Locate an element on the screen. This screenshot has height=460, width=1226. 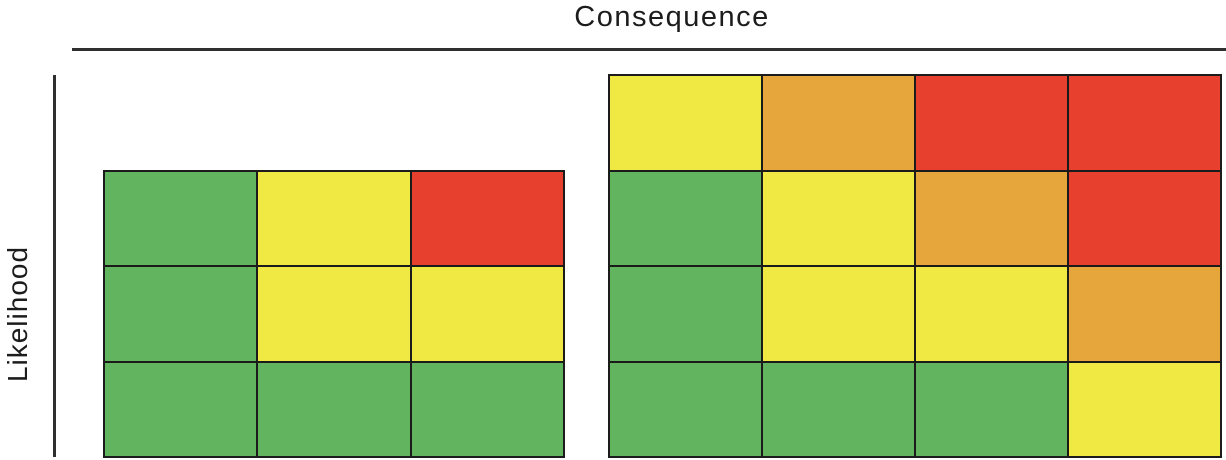
consequence-axis-label: Consequence is located at coordinates (672, 17).